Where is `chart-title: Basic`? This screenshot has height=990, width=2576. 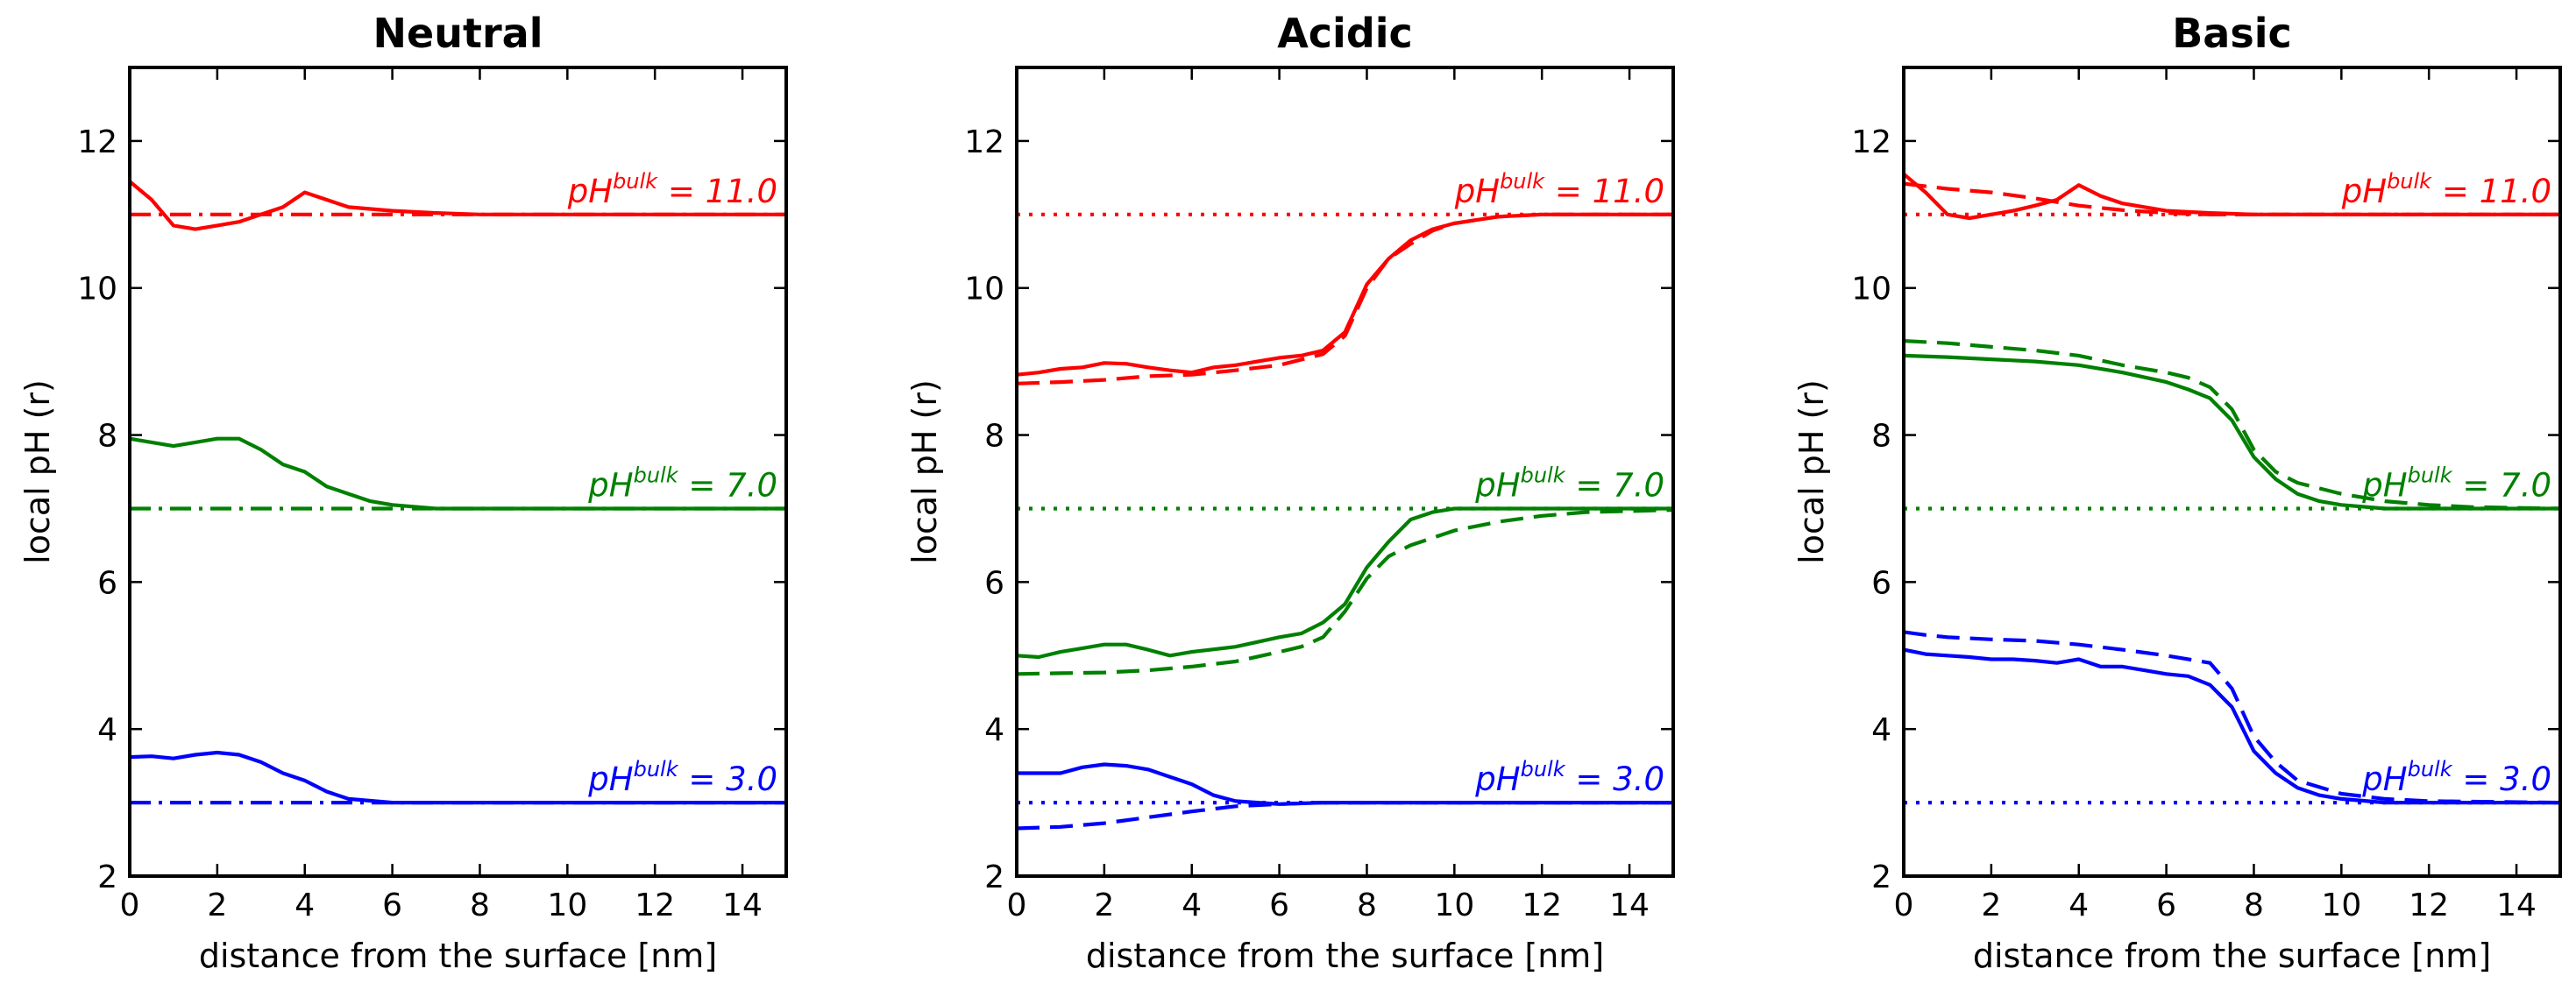 chart-title: Basic is located at coordinates (2232, 33).